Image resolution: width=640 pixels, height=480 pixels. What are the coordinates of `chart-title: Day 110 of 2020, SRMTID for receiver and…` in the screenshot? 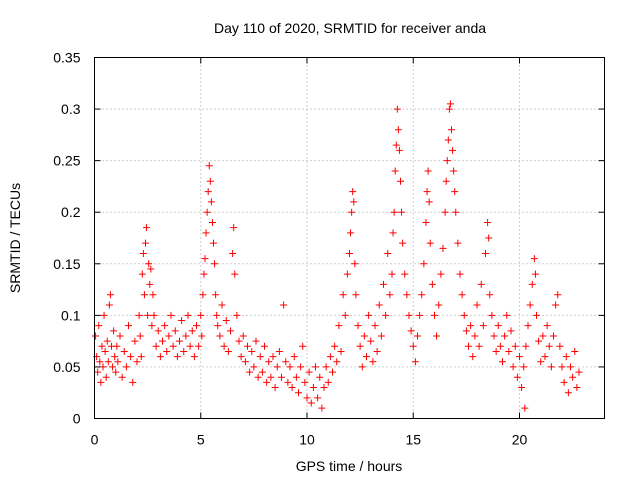 It's located at (350, 28).